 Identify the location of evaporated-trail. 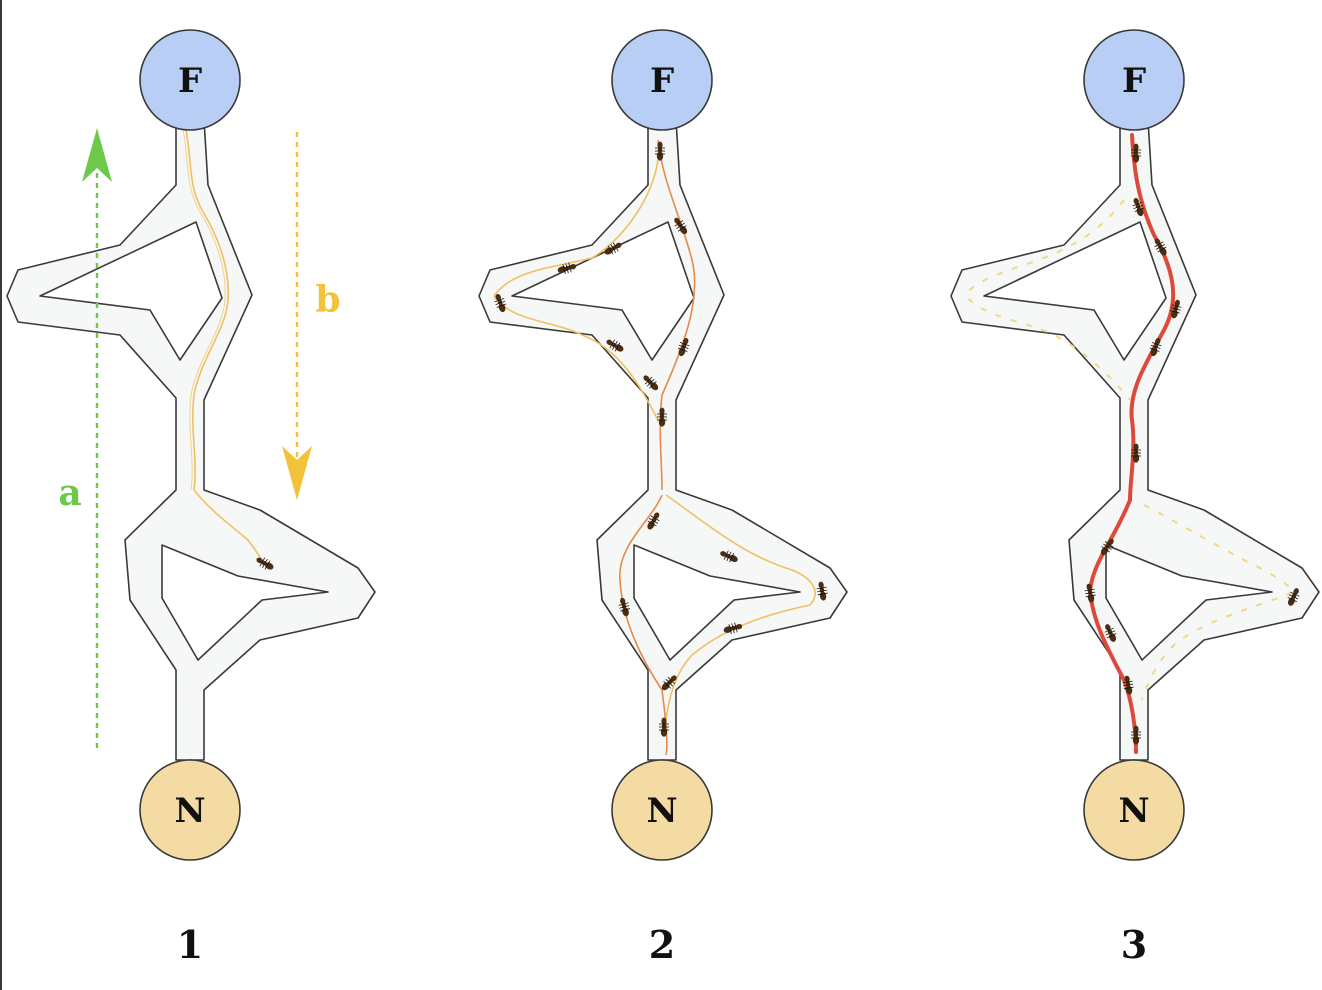
(1047, 300).